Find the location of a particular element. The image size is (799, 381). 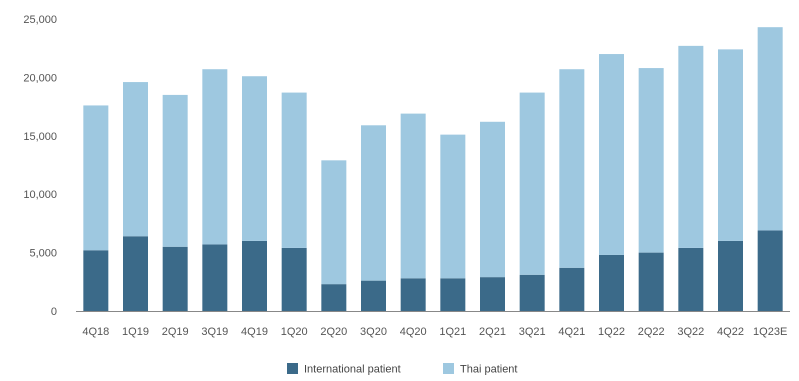

x-tick-label: 1Q22 is located at coordinates (611, 332).